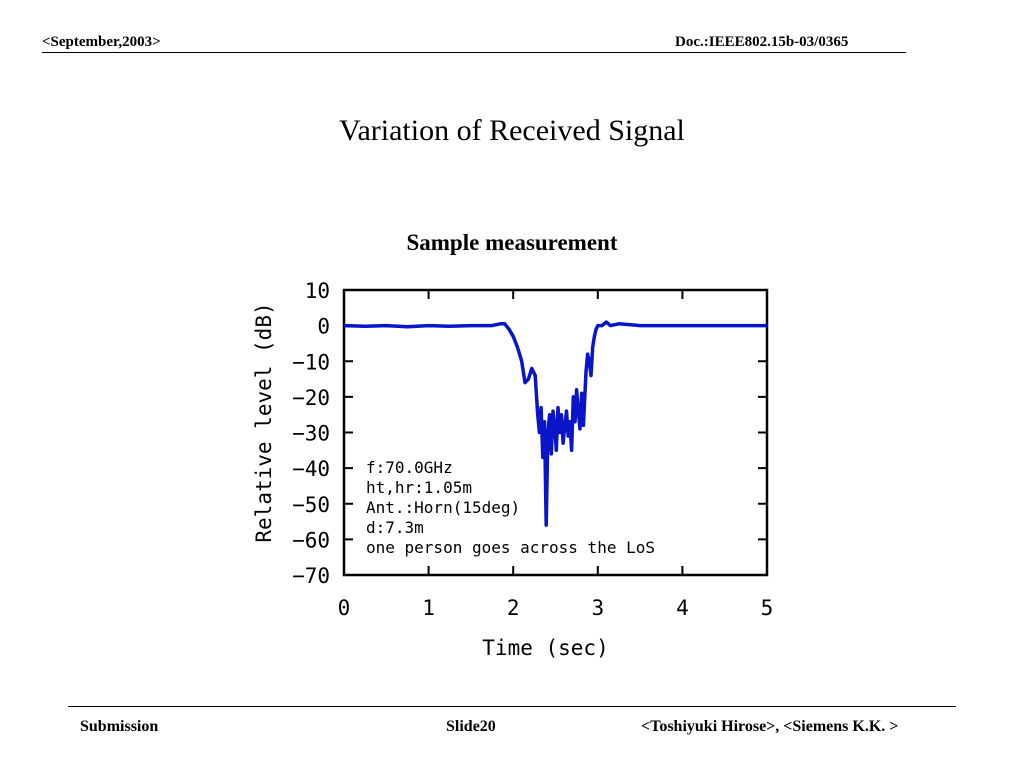 This screenshot has height=768, width=1024. I want to click on header-doc-id: Doc.:IEEE802.15b-03/0365, so click(762, 42).